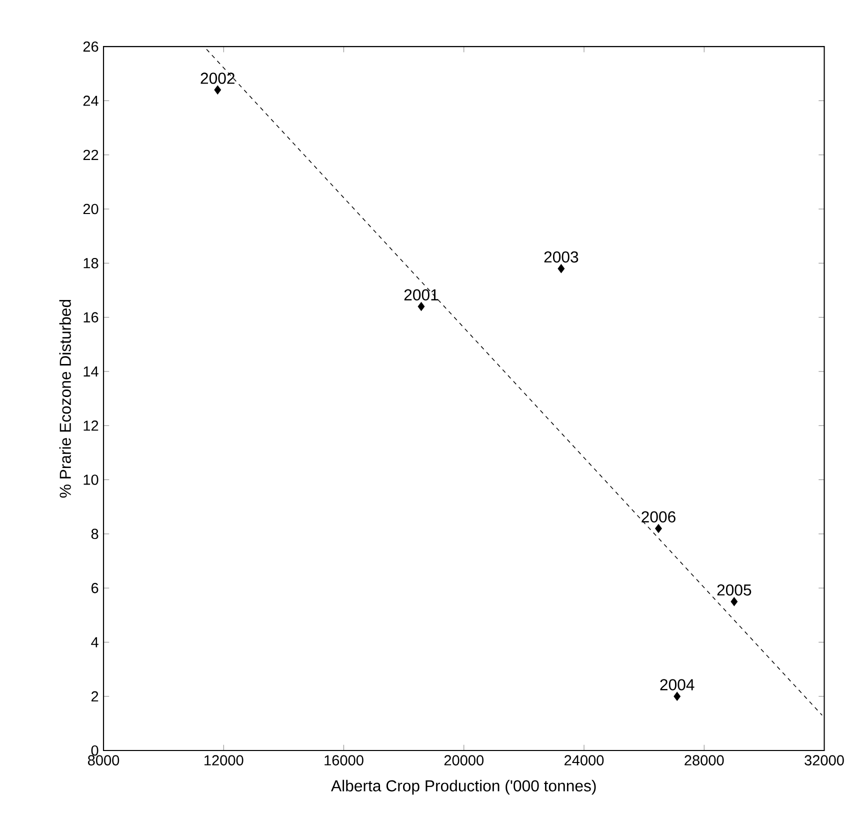  What do you see at coordinates (94, 696) in the screenshot?
I see `y-tick-label: 2` at bounding box center [94, 696].